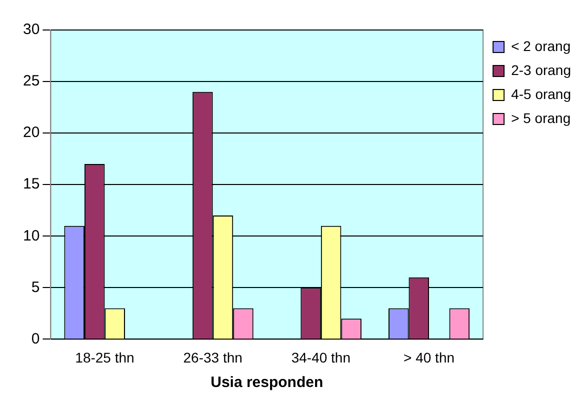 This screenshot has width=586, height=416. What do you see at coordinates (541, 46) in the screenshot?
I see `legend-label: < 2 orang` at bounding box center [541, 46].